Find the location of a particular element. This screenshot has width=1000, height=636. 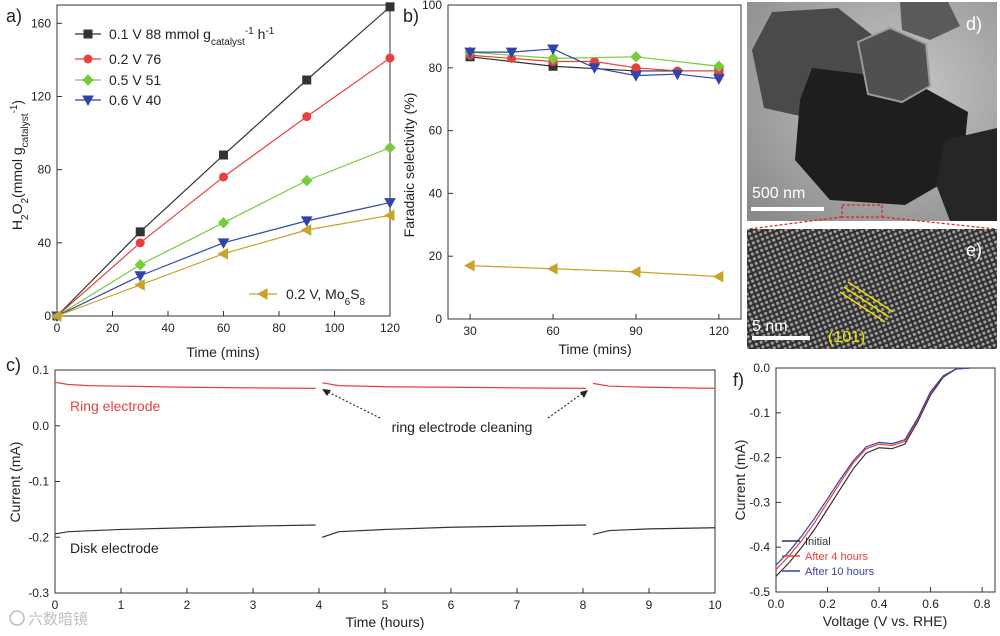

panel-d-label: d) is located at coordinates (974, 24).